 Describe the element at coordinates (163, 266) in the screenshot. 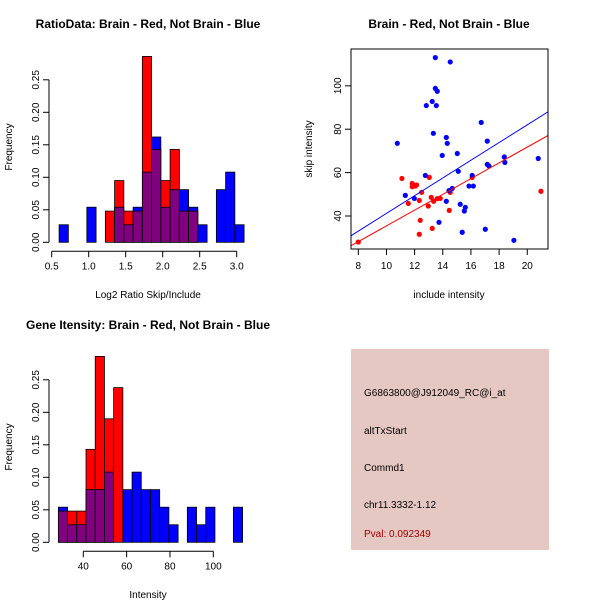

I see `x-tick-label: 2.0` at that location.